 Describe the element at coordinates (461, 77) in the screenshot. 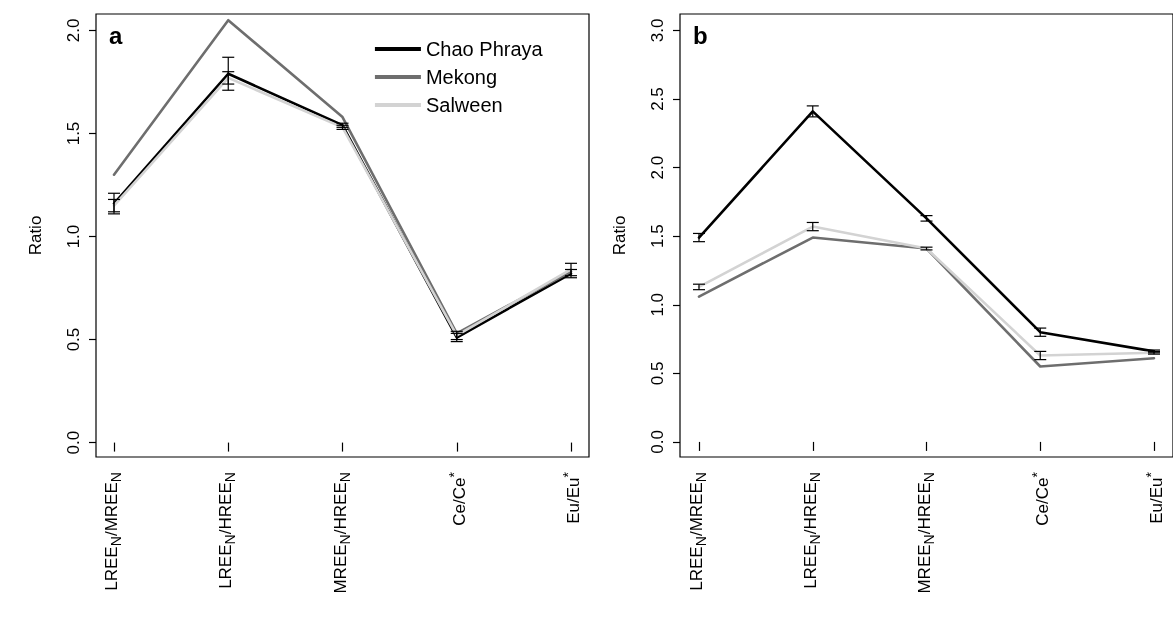

I see `legend-label: Mekong` at that location.